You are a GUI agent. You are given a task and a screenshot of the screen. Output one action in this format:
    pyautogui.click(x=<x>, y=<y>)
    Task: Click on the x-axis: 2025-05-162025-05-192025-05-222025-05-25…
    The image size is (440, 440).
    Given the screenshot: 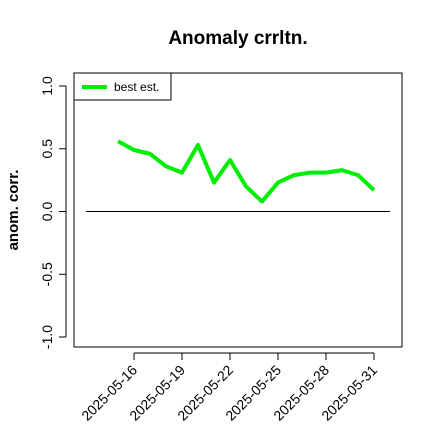 What is the action you would take?
    pyautogui.click(x=229, y=388)
    